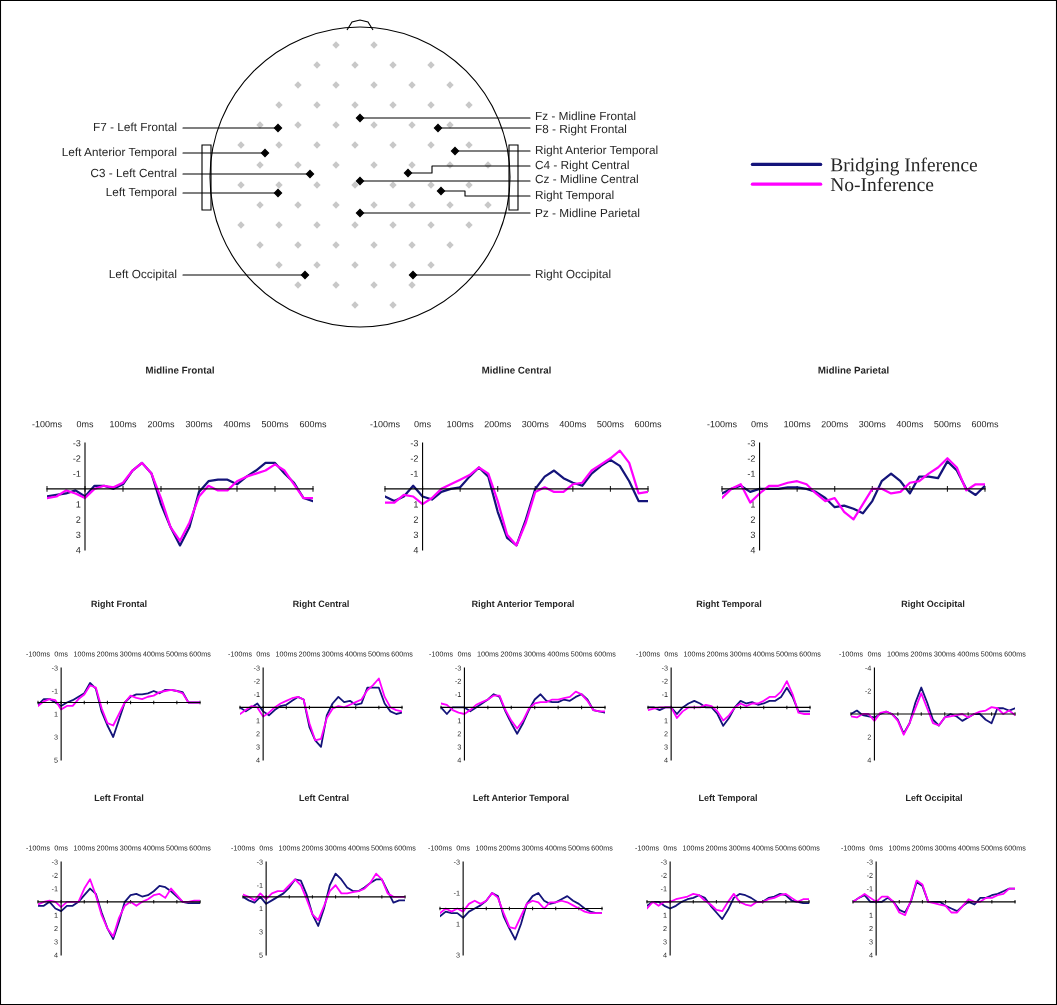 This screenshot has width=1057, height=1005. Describe the element at coordinates (516, 370) in the screenshot. I see `chart-title: Midline Central` at that location.